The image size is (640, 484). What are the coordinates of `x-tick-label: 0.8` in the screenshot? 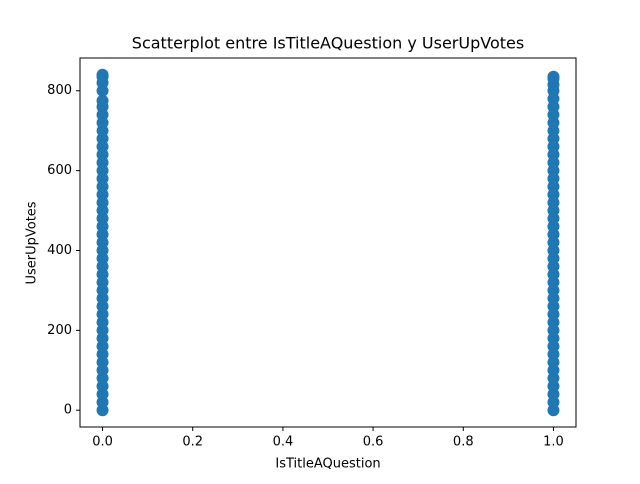 It's located at (463, 442).